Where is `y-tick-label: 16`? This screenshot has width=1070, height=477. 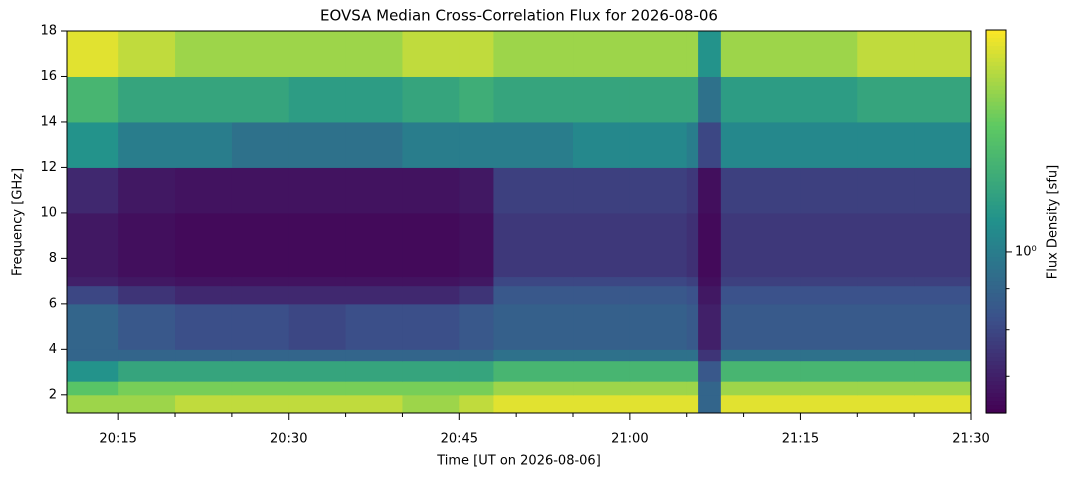 y-tick-label: 16 is located at coordinates (48, 76).